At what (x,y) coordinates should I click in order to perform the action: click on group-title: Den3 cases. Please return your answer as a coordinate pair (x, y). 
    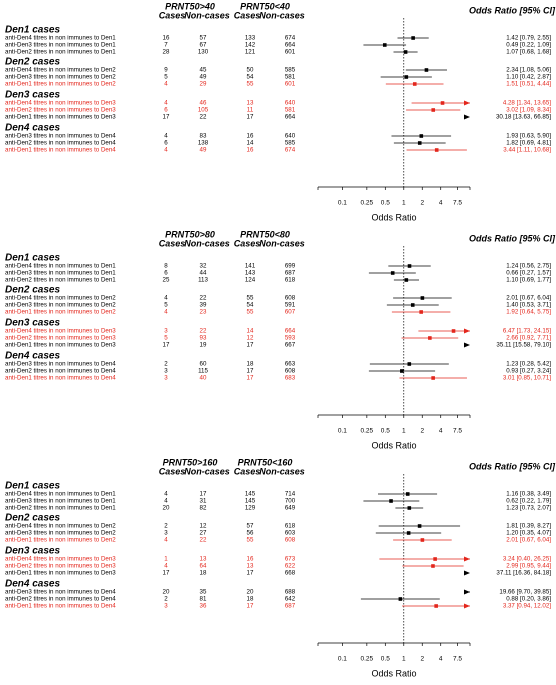
    Looking at the image, I should click on (32, 95).